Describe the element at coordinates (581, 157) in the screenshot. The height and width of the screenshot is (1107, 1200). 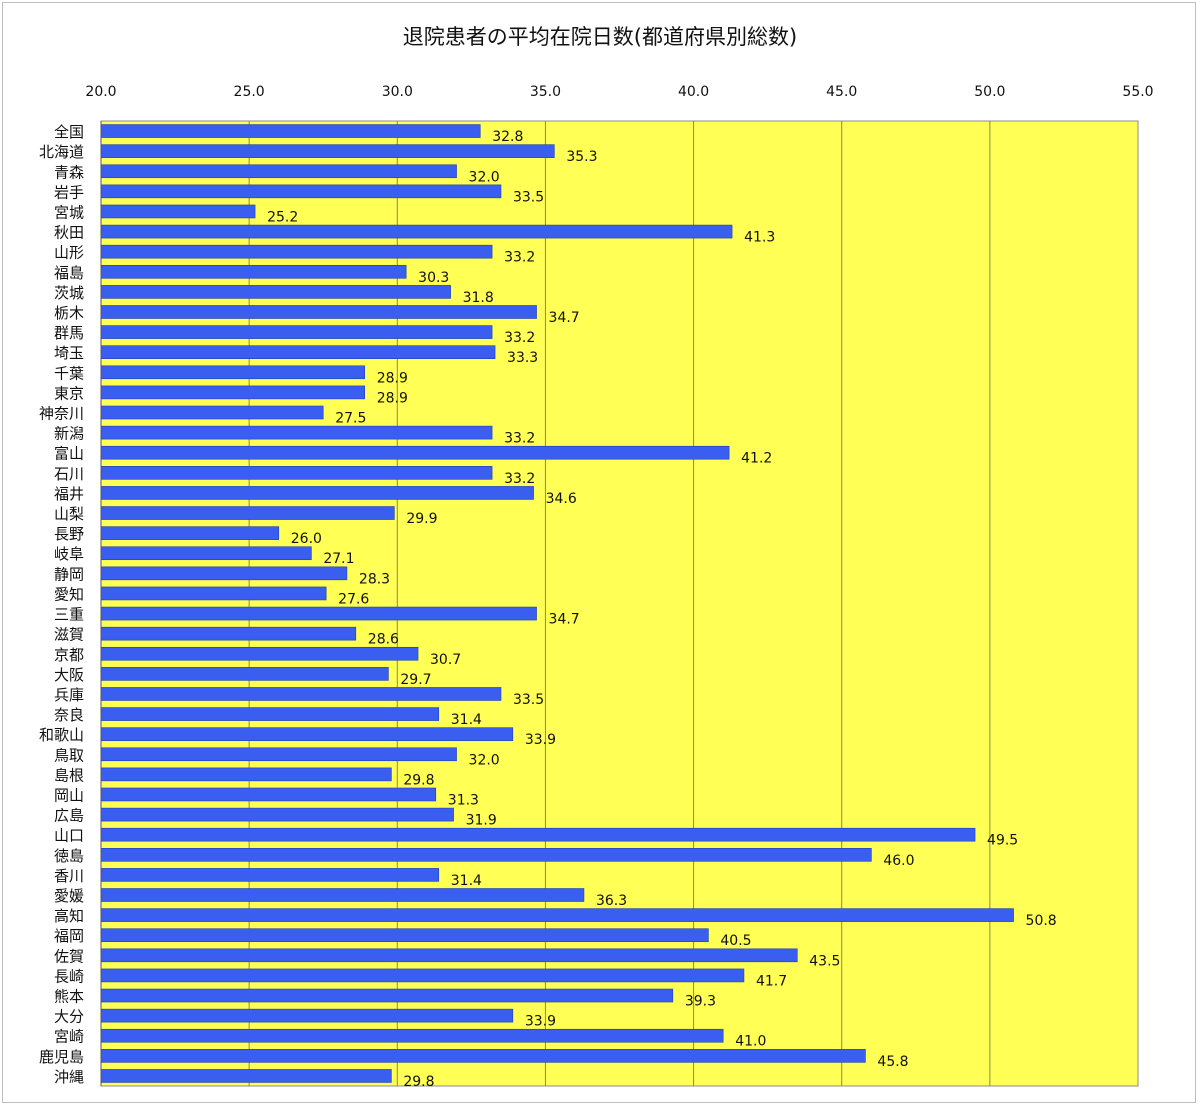
I see `data-label: 35.3` at that location.